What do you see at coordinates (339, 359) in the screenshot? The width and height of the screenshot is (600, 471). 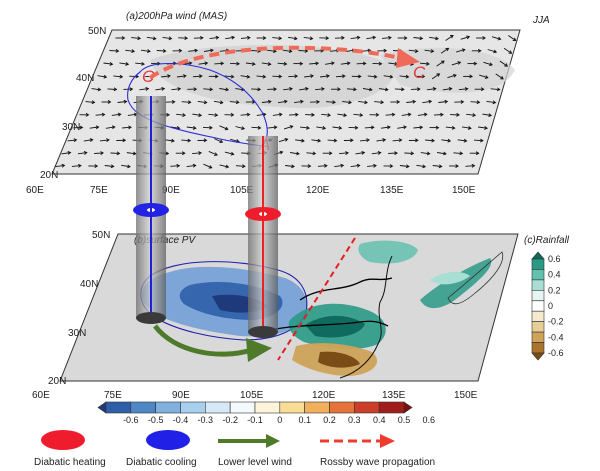 I see `rainfall-negative-core` at bounding box center [339, 359].